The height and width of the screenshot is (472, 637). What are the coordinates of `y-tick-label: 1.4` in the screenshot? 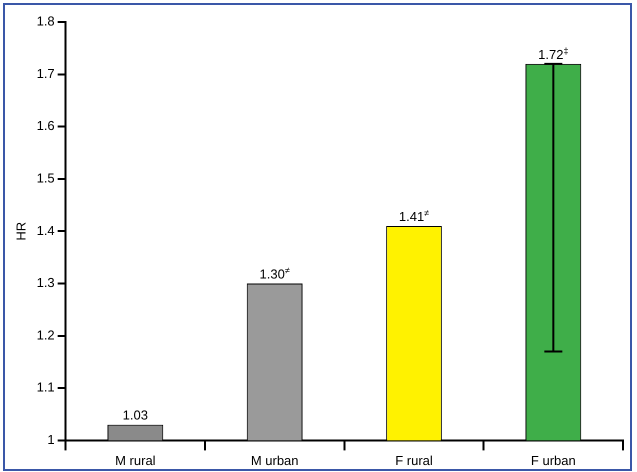 It's located at (45, 230).